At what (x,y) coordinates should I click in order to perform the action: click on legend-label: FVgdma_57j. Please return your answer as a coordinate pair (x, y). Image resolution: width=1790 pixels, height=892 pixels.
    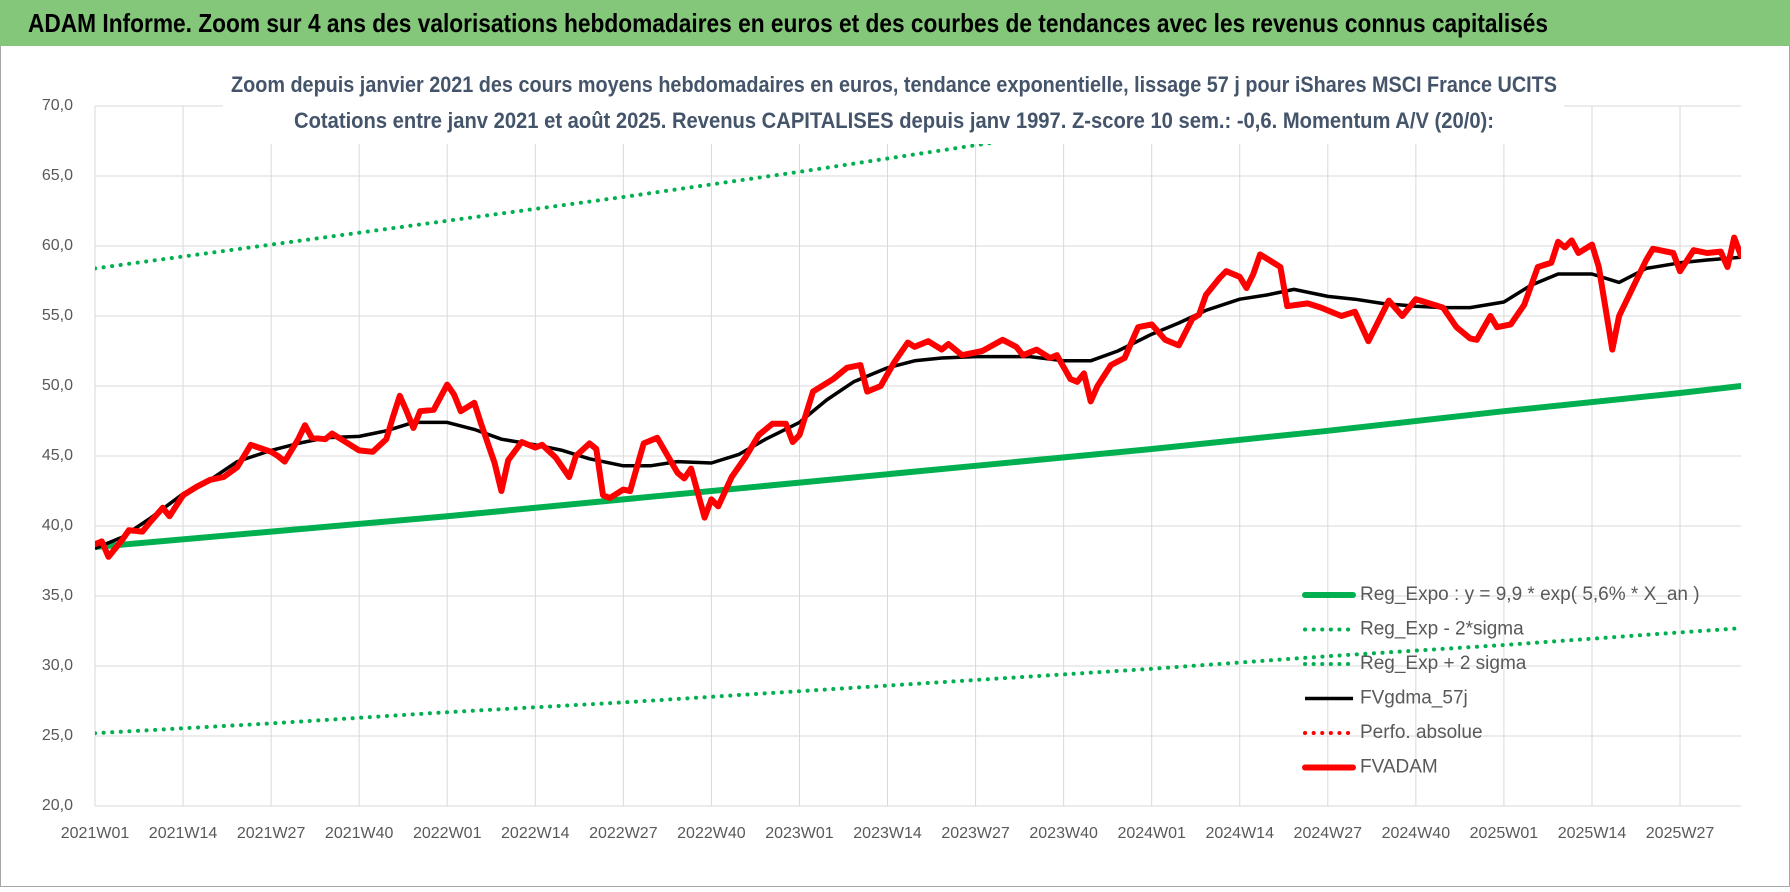
    Looking at the image, I should click on (1414, 698).